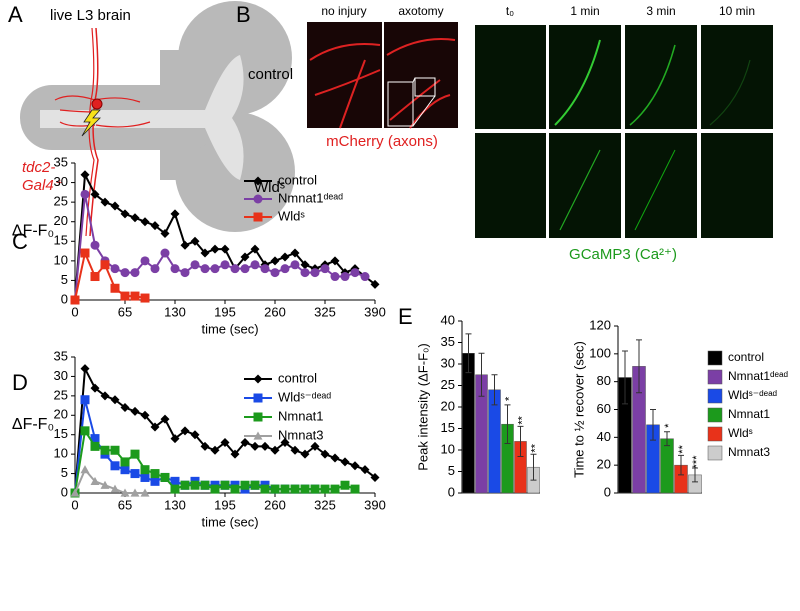 Image resolution: width=800 pixels, height=611 pixels. What do you see at coordinates (125, 504) in the screenshot?
I see `x-tick-label: 65` at bounding box center [125, 504].